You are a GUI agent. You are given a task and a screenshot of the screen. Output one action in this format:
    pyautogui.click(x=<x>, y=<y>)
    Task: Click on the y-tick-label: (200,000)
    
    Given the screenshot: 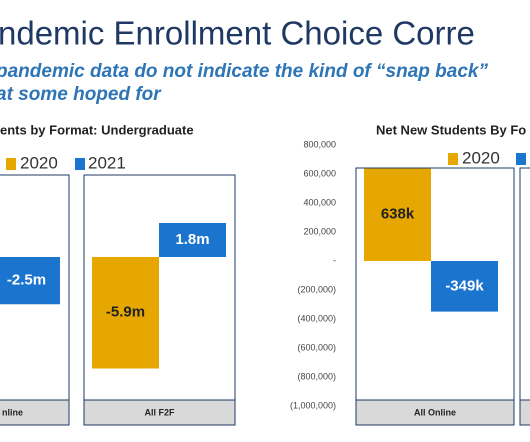 What is the action you would take?
    pyautogui.click(x=316, y=289)
    